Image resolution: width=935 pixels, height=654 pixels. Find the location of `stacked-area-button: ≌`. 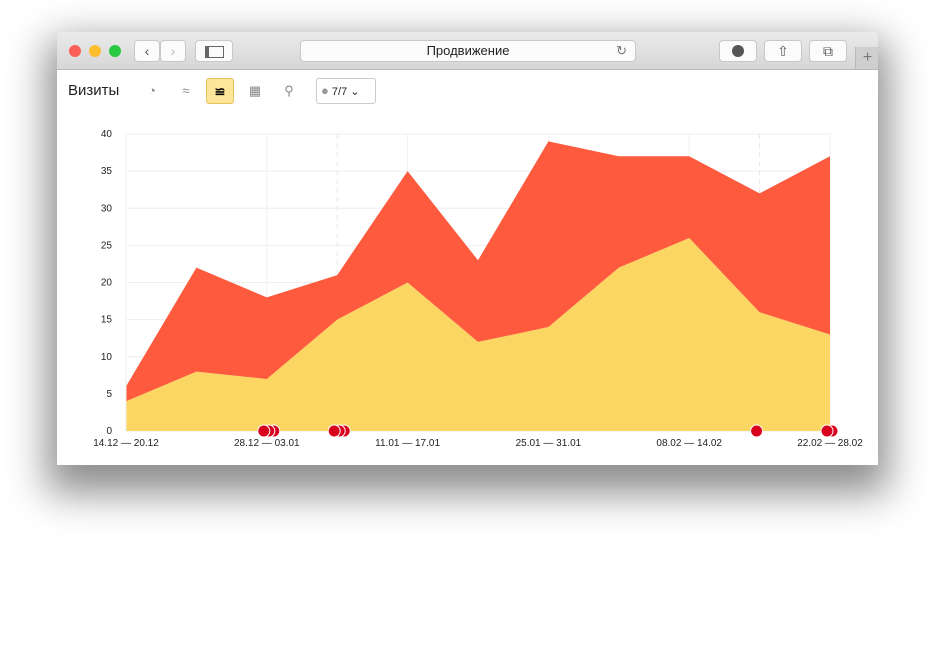

stacked-area-button: ≌ is located at coordinates (220, 91).